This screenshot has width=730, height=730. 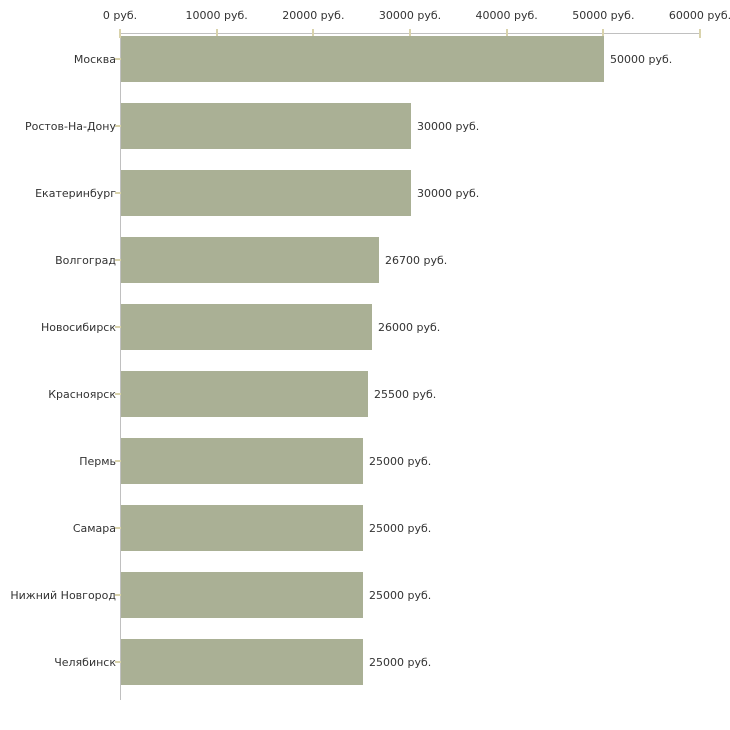 What do you see at coordinates (410, 15) in the screenshot?
I see `x-tick-label: 30000 руб.` at bounding box center [410, 15].